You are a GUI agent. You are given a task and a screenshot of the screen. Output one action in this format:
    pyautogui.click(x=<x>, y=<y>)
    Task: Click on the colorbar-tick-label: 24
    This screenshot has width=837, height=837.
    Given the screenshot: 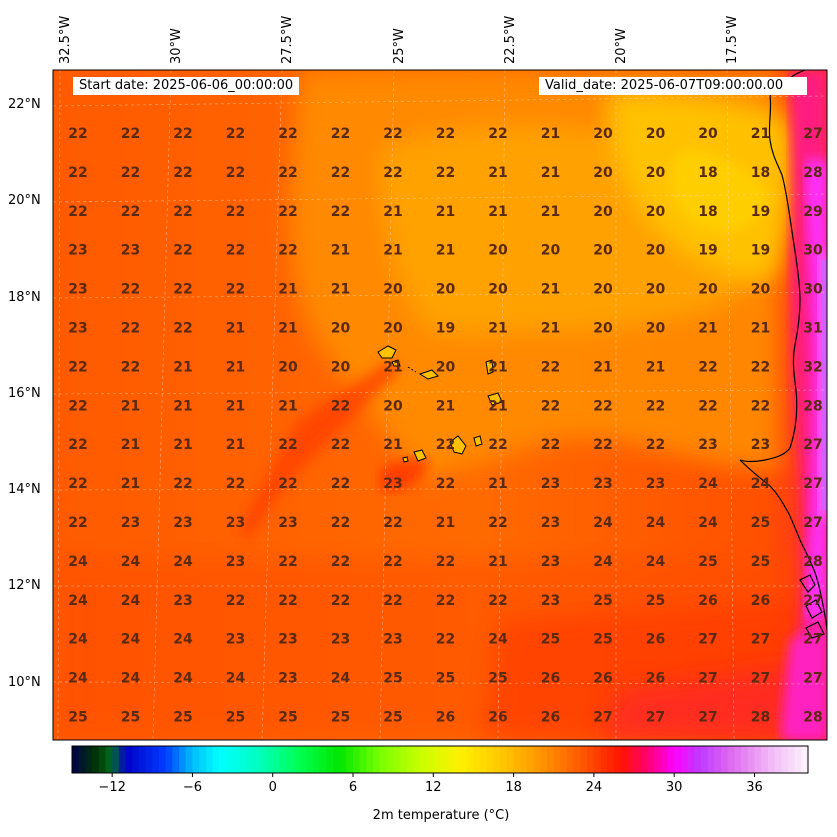 What is the action you would take?
    pyautogui.click(x=594, y=787)
    